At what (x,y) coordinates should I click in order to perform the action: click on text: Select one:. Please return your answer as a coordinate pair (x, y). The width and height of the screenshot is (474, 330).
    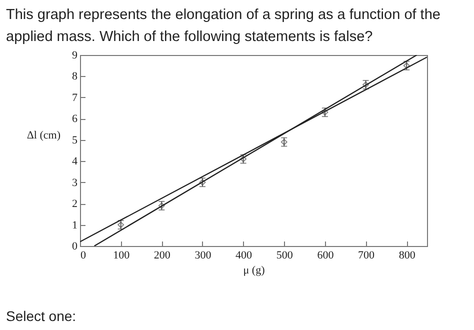
    Looking at the image, I should click on (41, 316).